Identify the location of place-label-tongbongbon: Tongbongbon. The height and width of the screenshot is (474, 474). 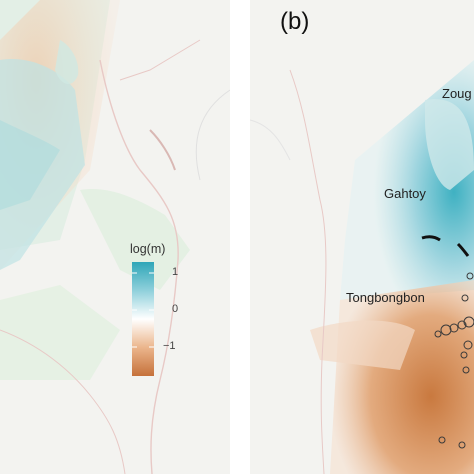
(385, 297).